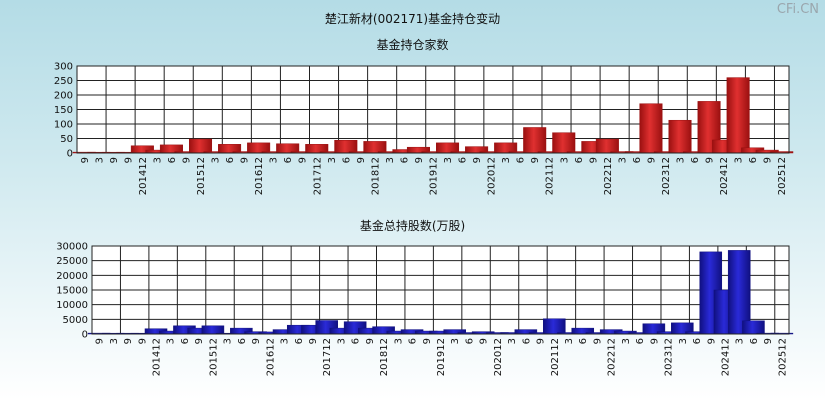 Image resolution: width=825 pixels, height=400 pixels. I want to click on y-tick-label: 5000, so click(75, 320).